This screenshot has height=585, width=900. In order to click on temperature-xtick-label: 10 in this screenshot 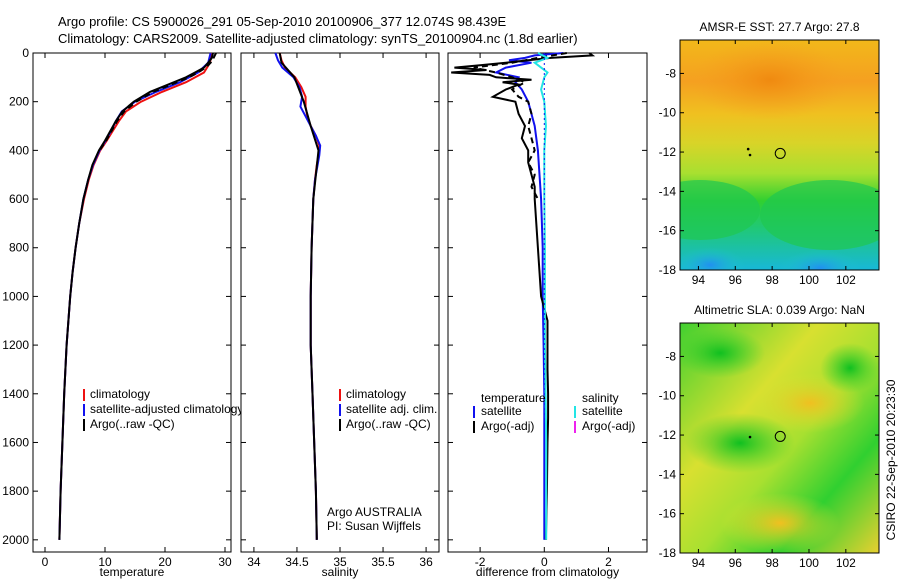, I will do `click(105, 562)`.